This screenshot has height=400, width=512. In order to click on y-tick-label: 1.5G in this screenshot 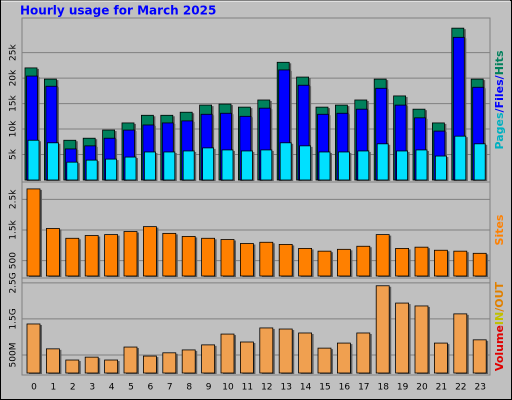, I will do `click(14, 318)`.